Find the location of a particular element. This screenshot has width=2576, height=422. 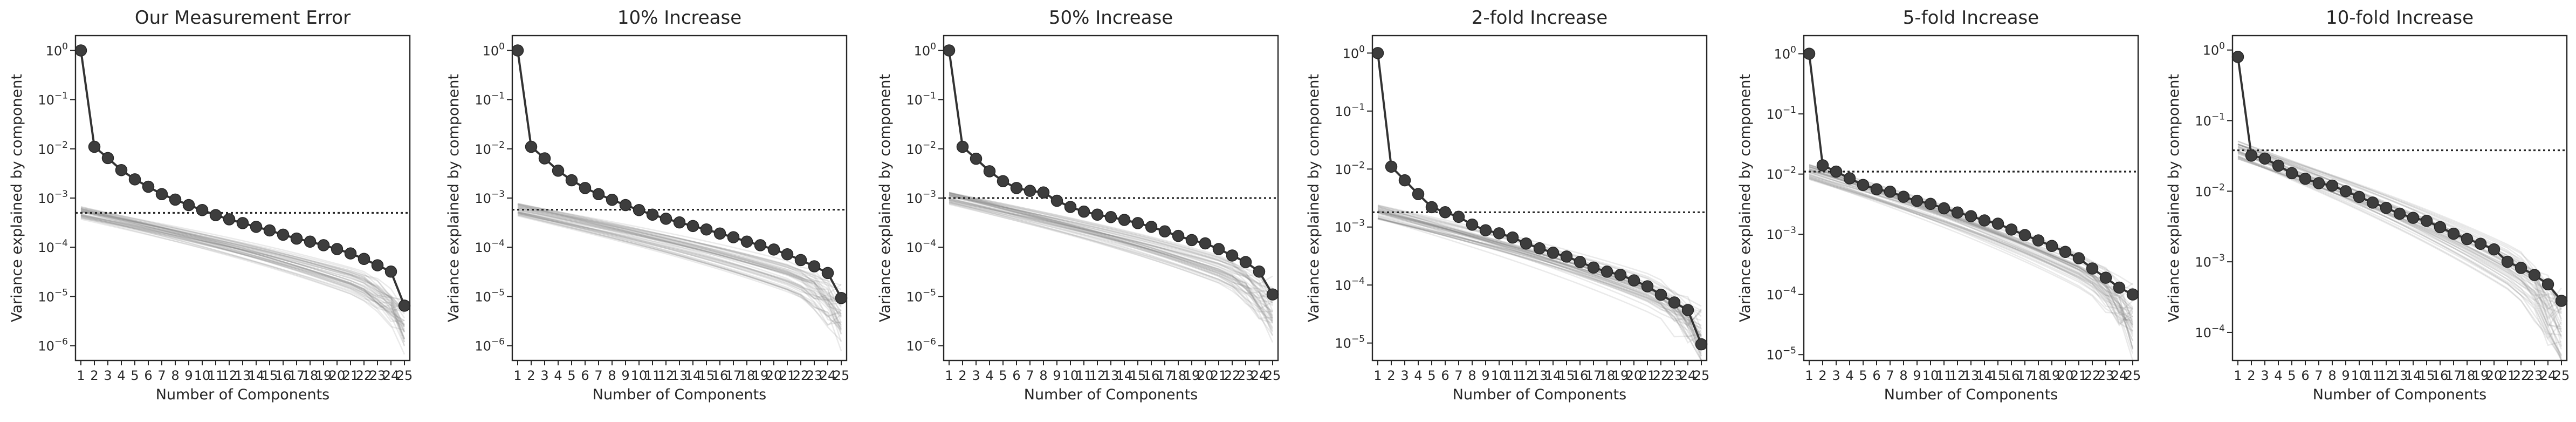

x-tick-label: 16 is located at coordinates (283, 375).